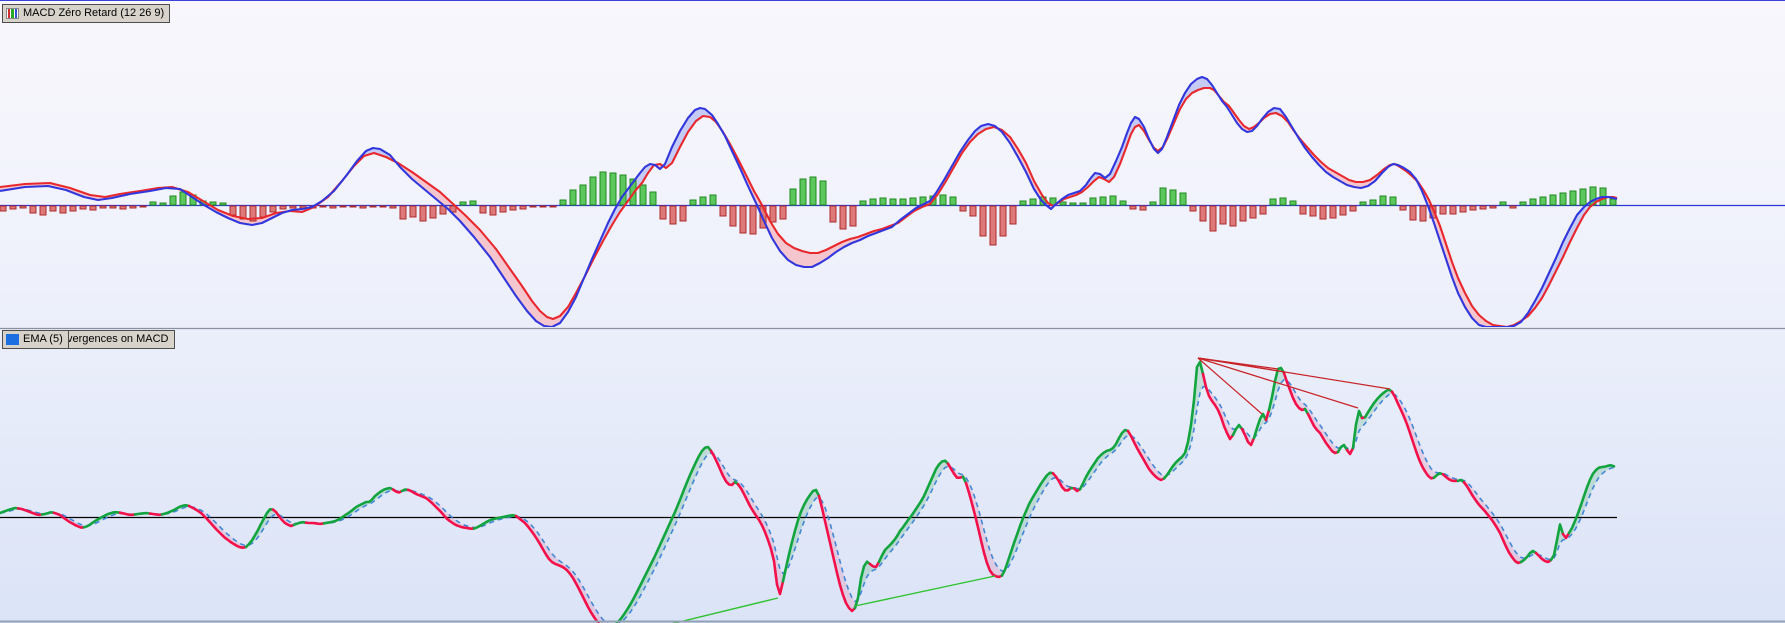 This screenshot has height=623, width=1785. Describe the element at coordinates (12, 13) in the screenshot. I see `macd-histogram-icon` at that location.